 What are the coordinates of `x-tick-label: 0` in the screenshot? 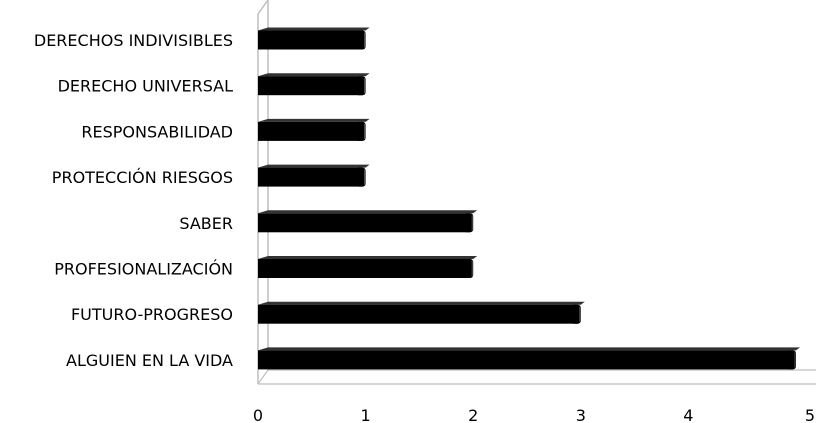 It's located at (258, 414).